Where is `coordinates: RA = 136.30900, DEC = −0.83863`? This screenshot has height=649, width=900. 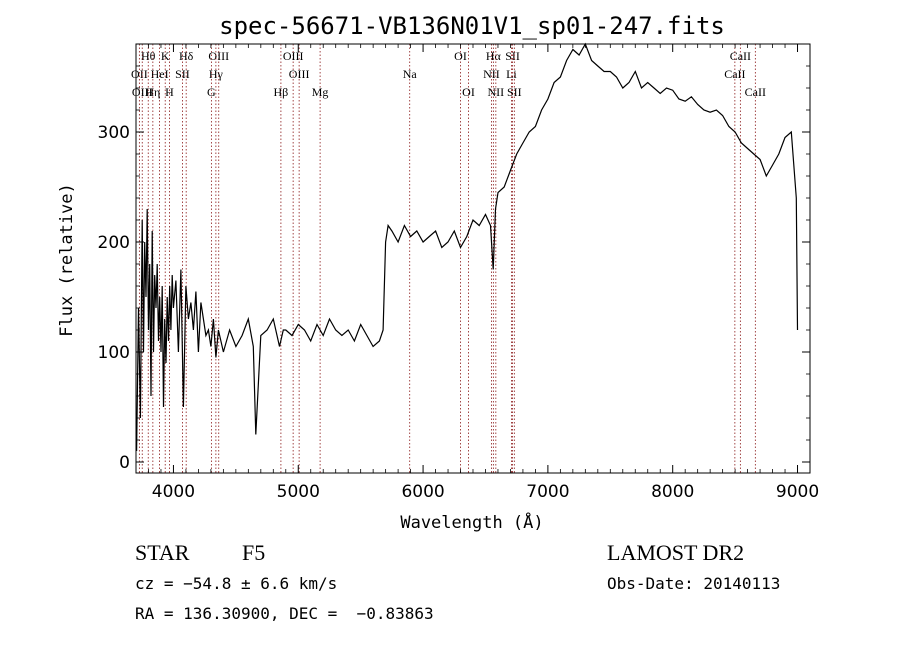
coordinates: RA = 136.30900, DEC = −0.83863 is located at coordinates (284, 613).